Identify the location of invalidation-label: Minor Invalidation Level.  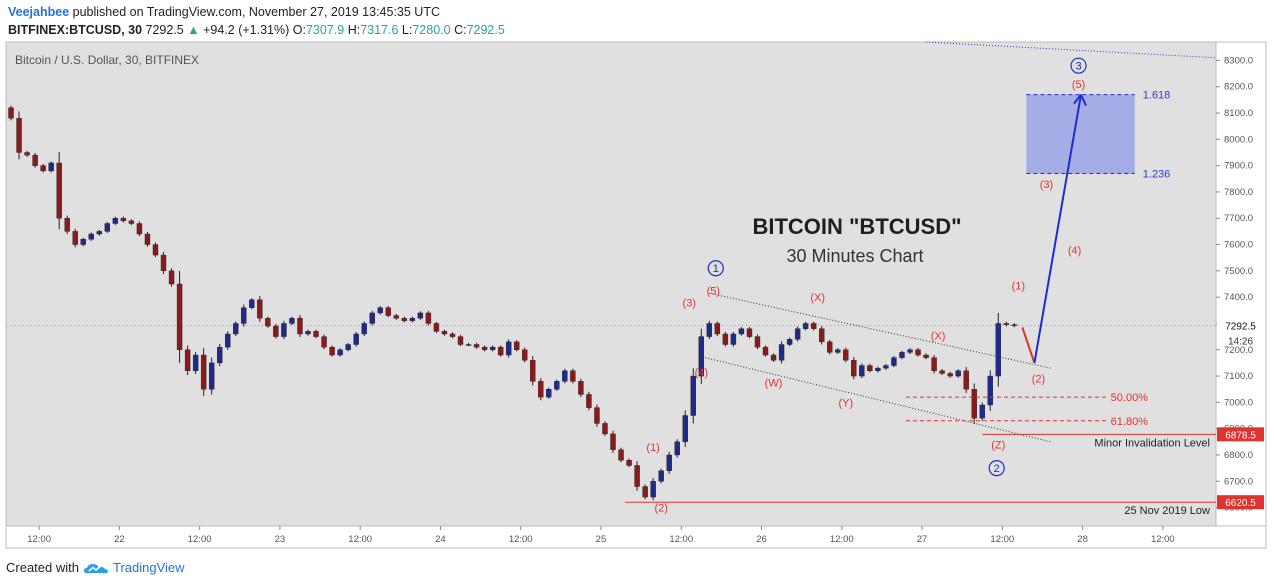
(1152, 443).